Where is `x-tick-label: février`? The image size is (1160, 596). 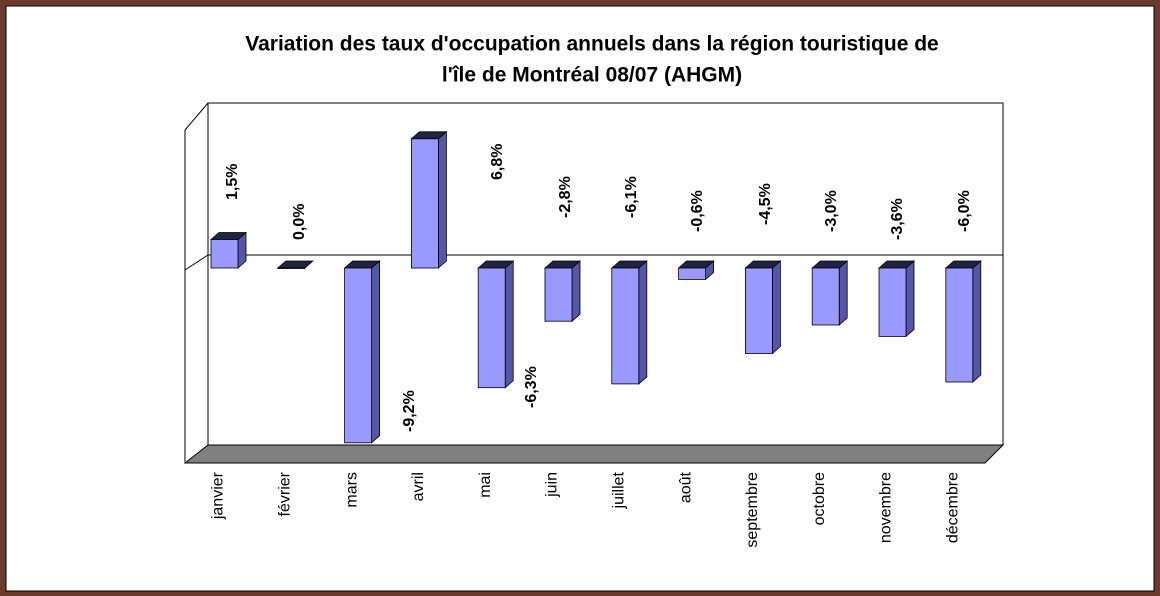
x-tick-label: février is located at coordinates (285, 493).